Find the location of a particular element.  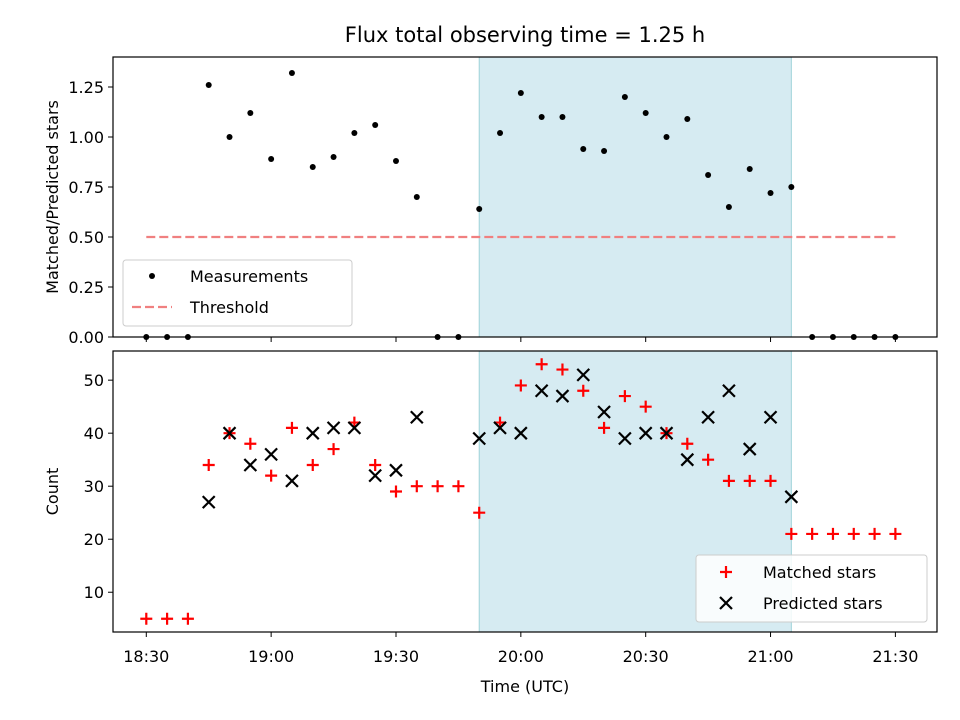

y-tick-label: 20 is located at coordinates (94, 539).